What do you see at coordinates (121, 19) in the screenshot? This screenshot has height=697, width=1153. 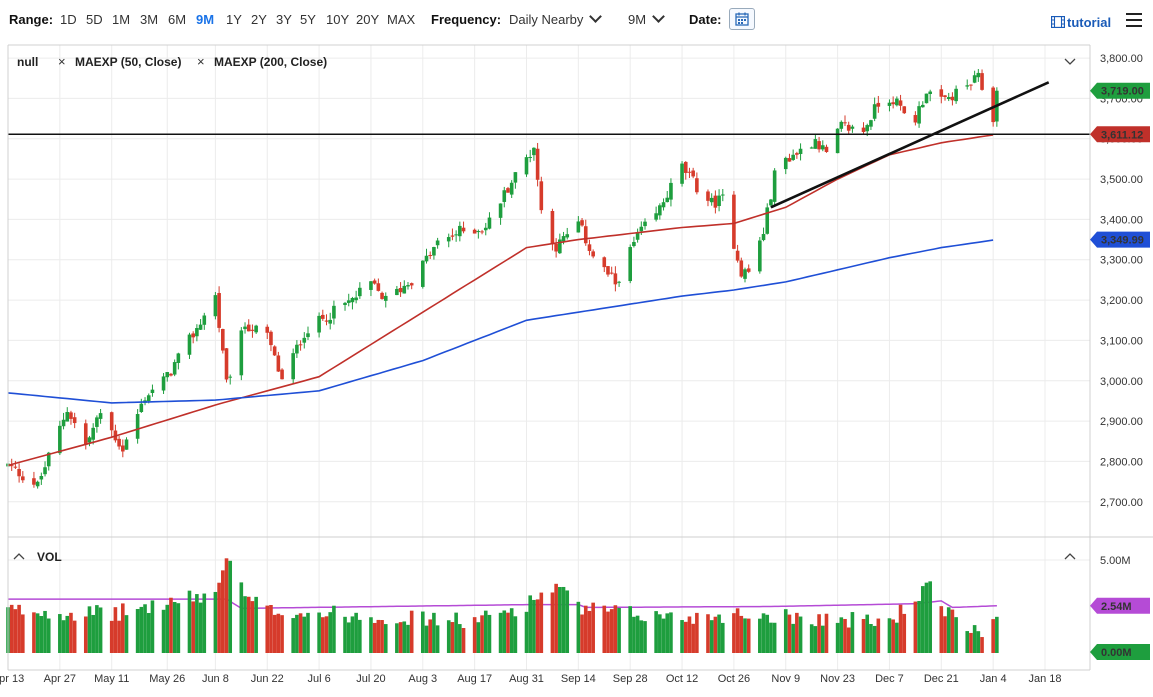 I see `range-1m: 1M` at bounding box center [121, 19].